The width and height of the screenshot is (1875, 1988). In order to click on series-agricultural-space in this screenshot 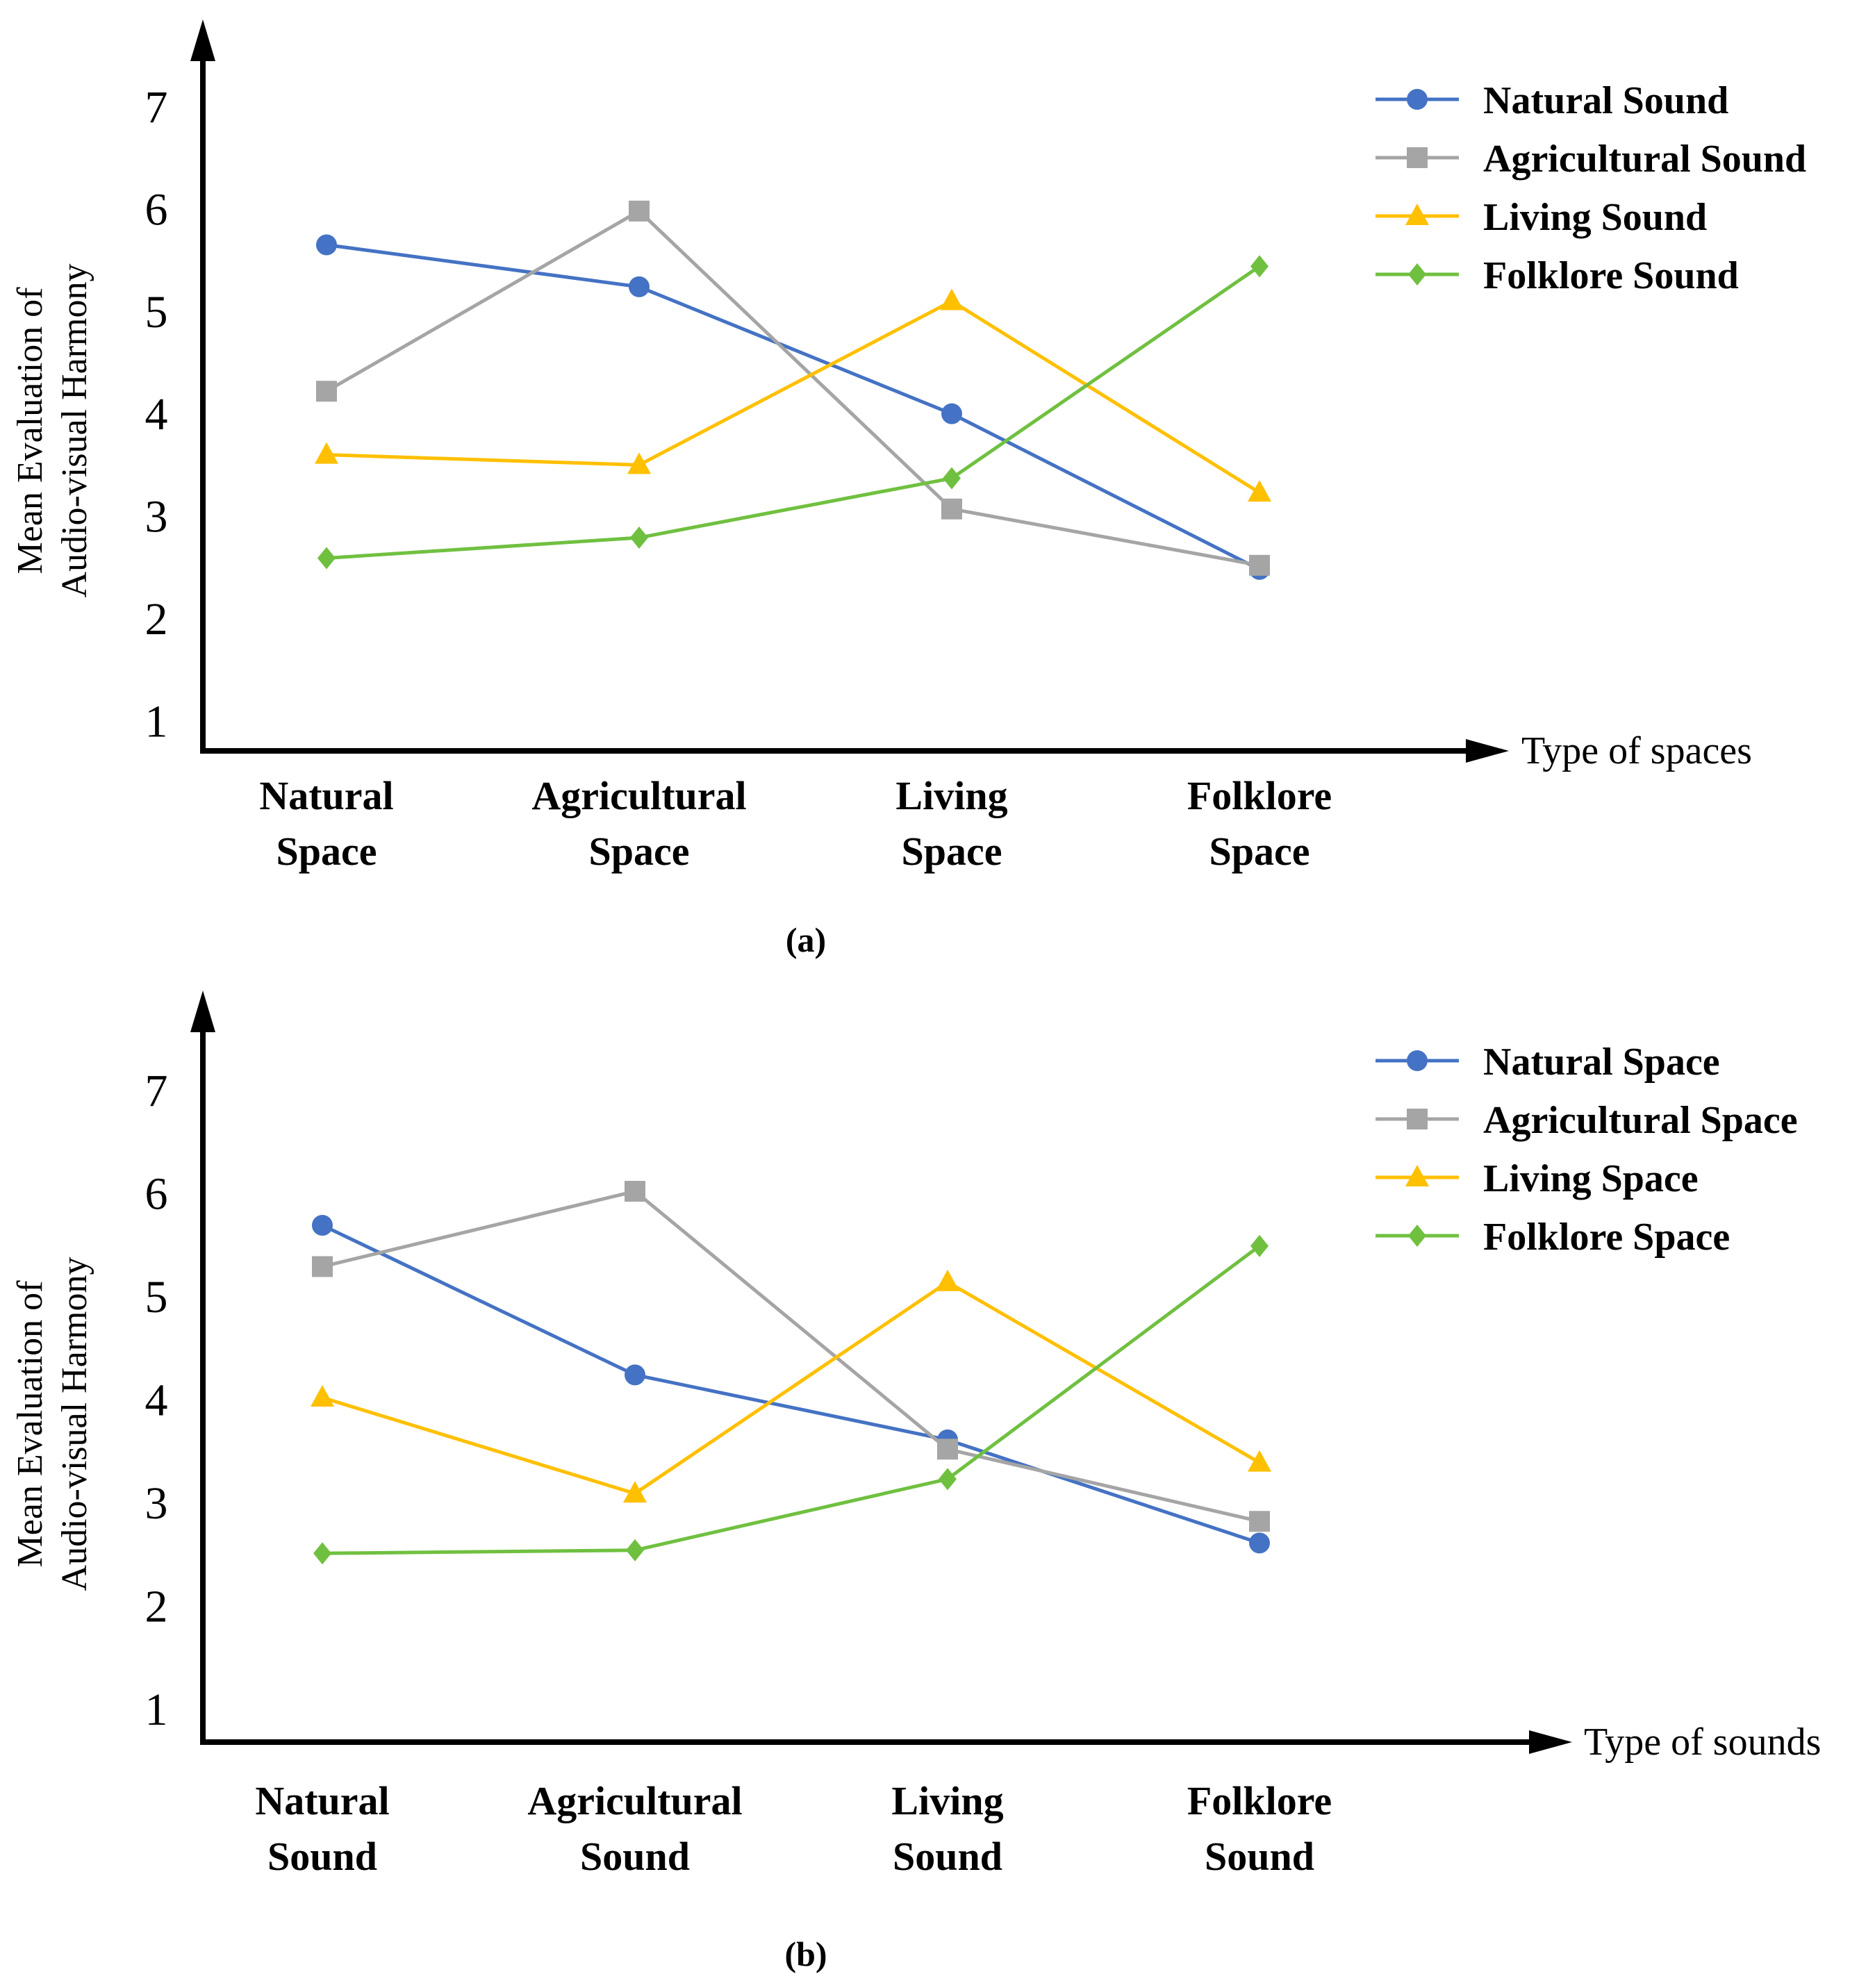, I will do `click(791, 1357)`.